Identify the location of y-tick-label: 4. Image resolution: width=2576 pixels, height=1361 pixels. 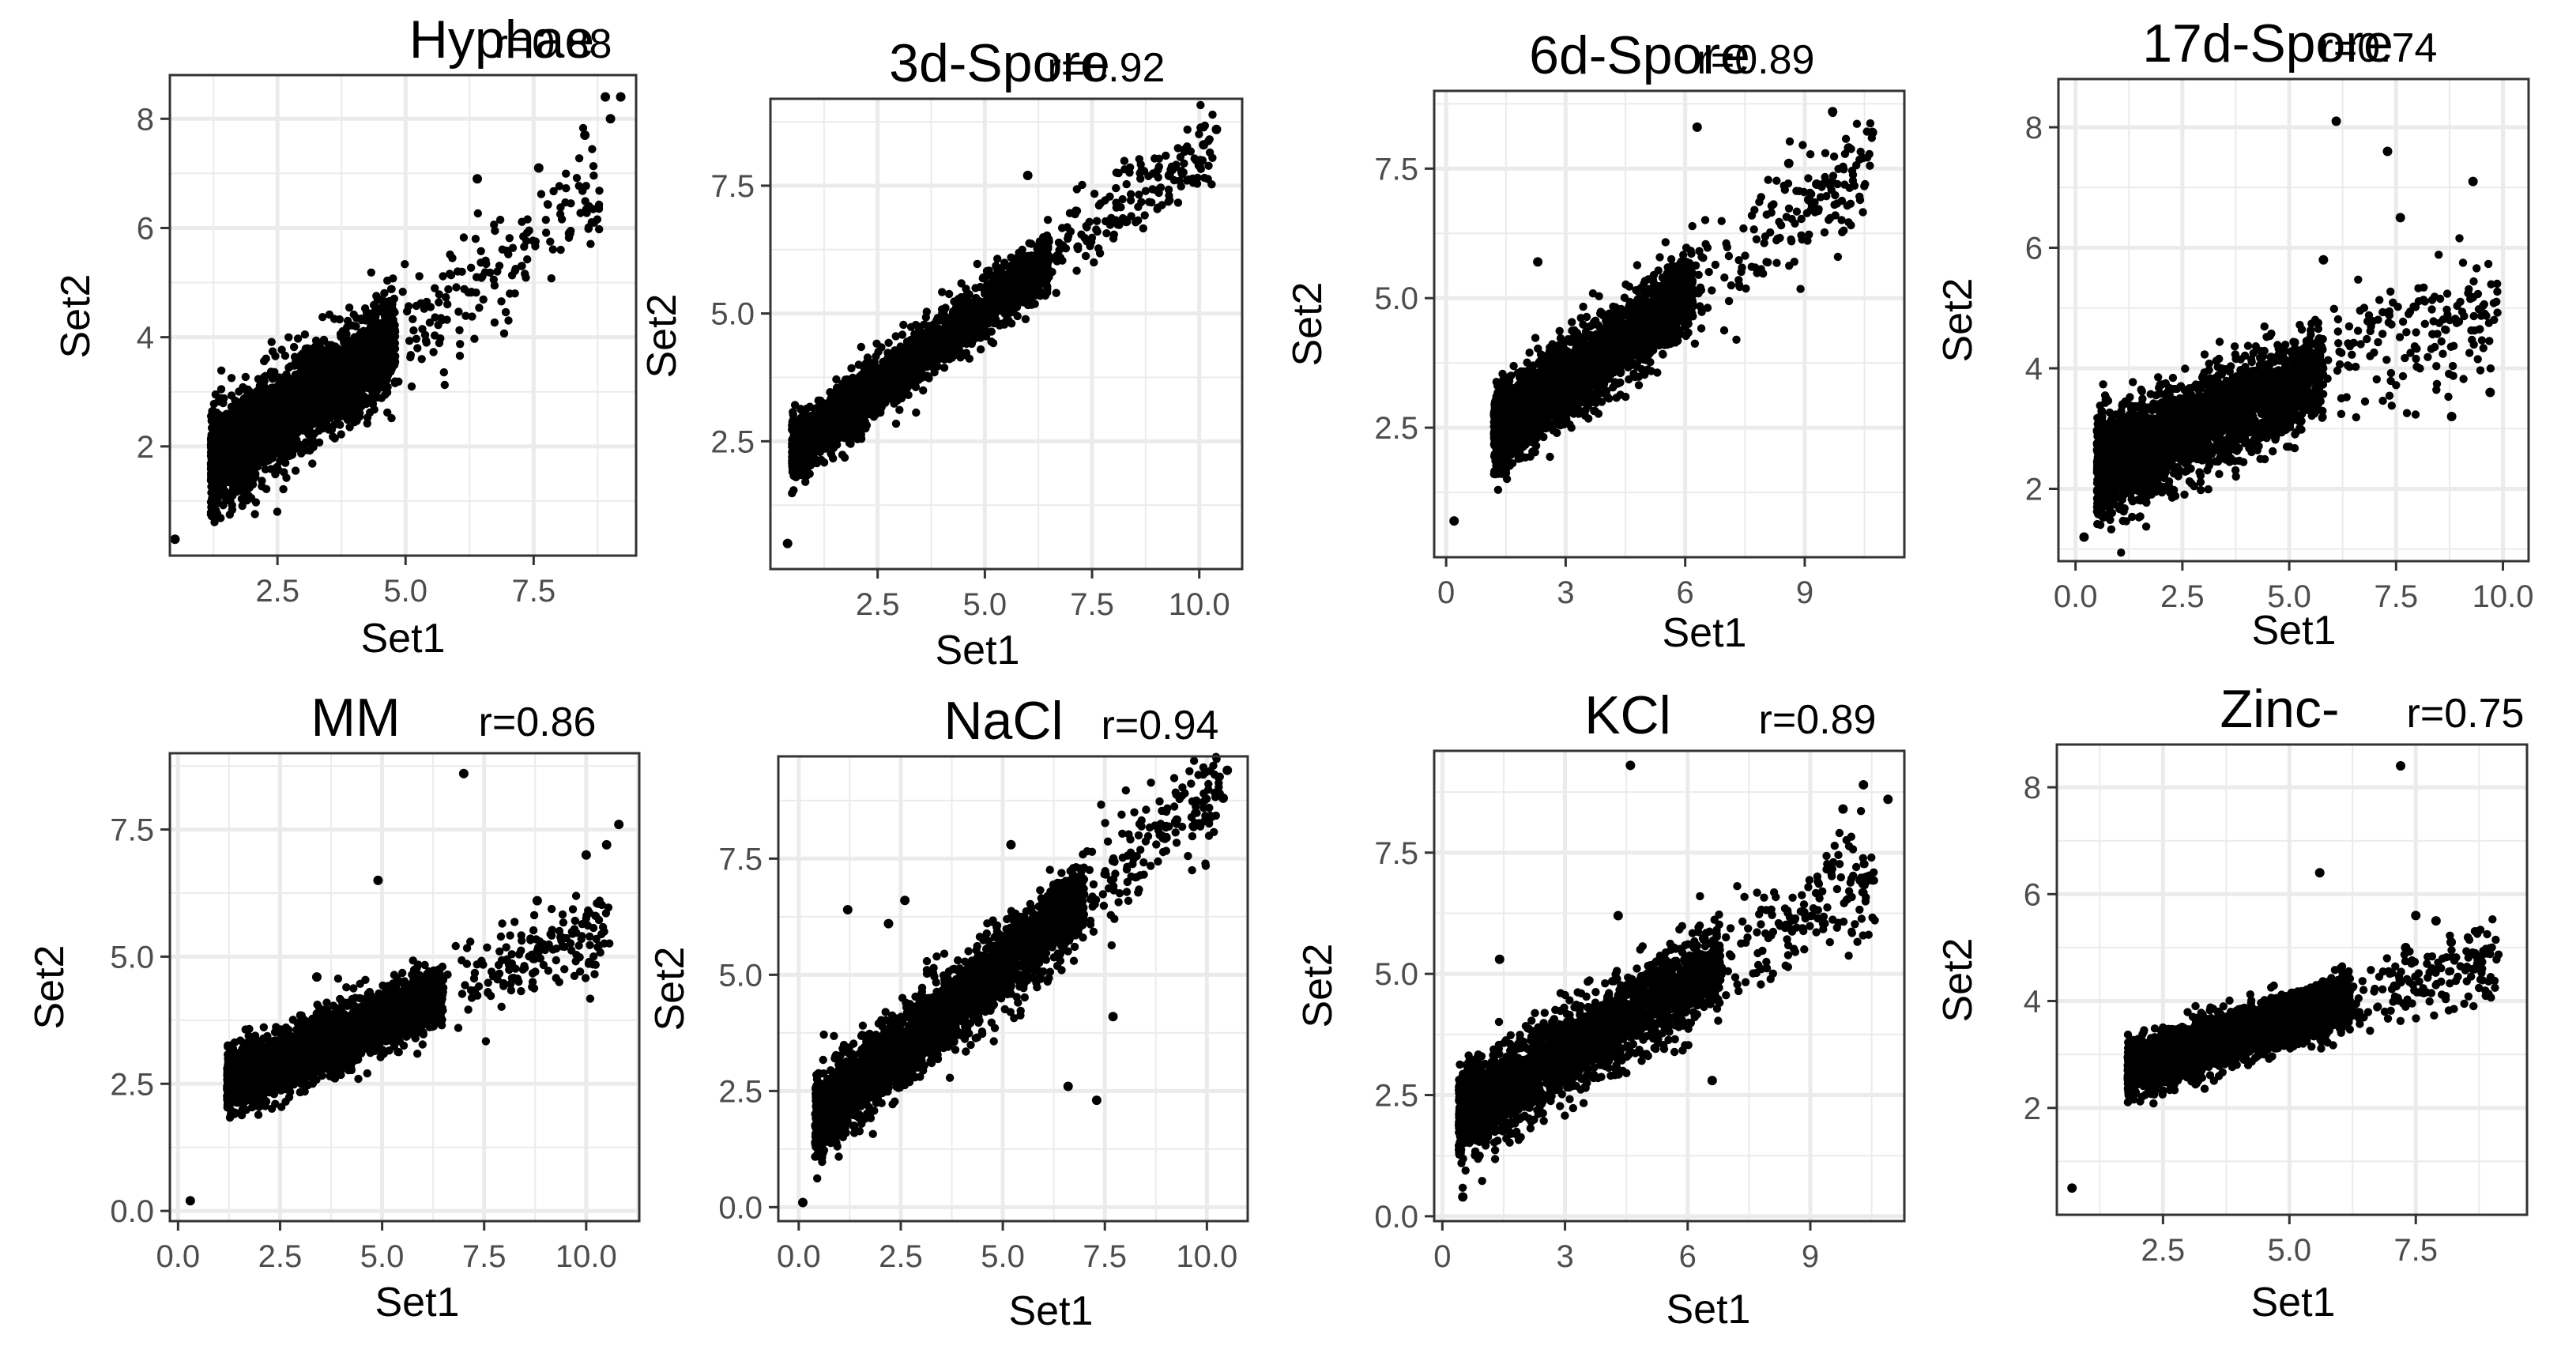
(145, 338).